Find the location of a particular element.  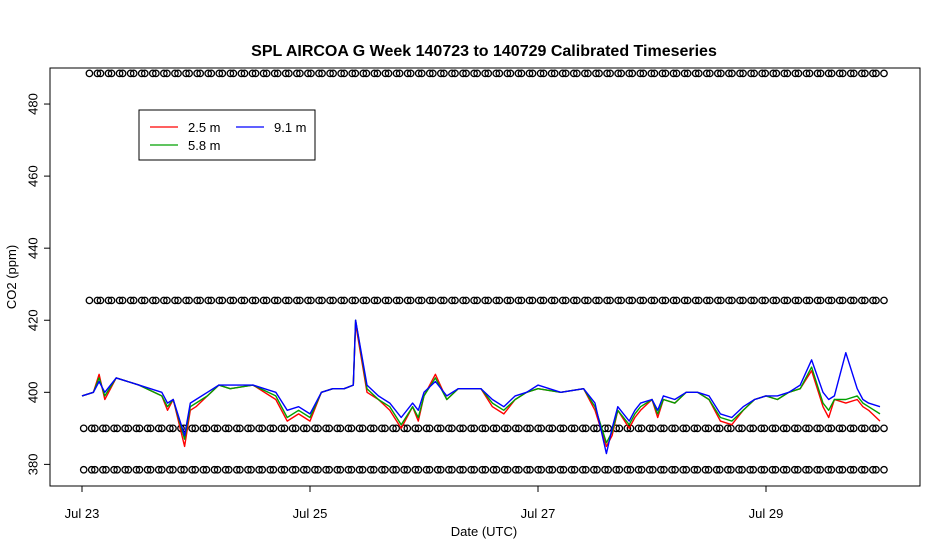

legend-label: 9.1 m is located at coordinates (290, 127).